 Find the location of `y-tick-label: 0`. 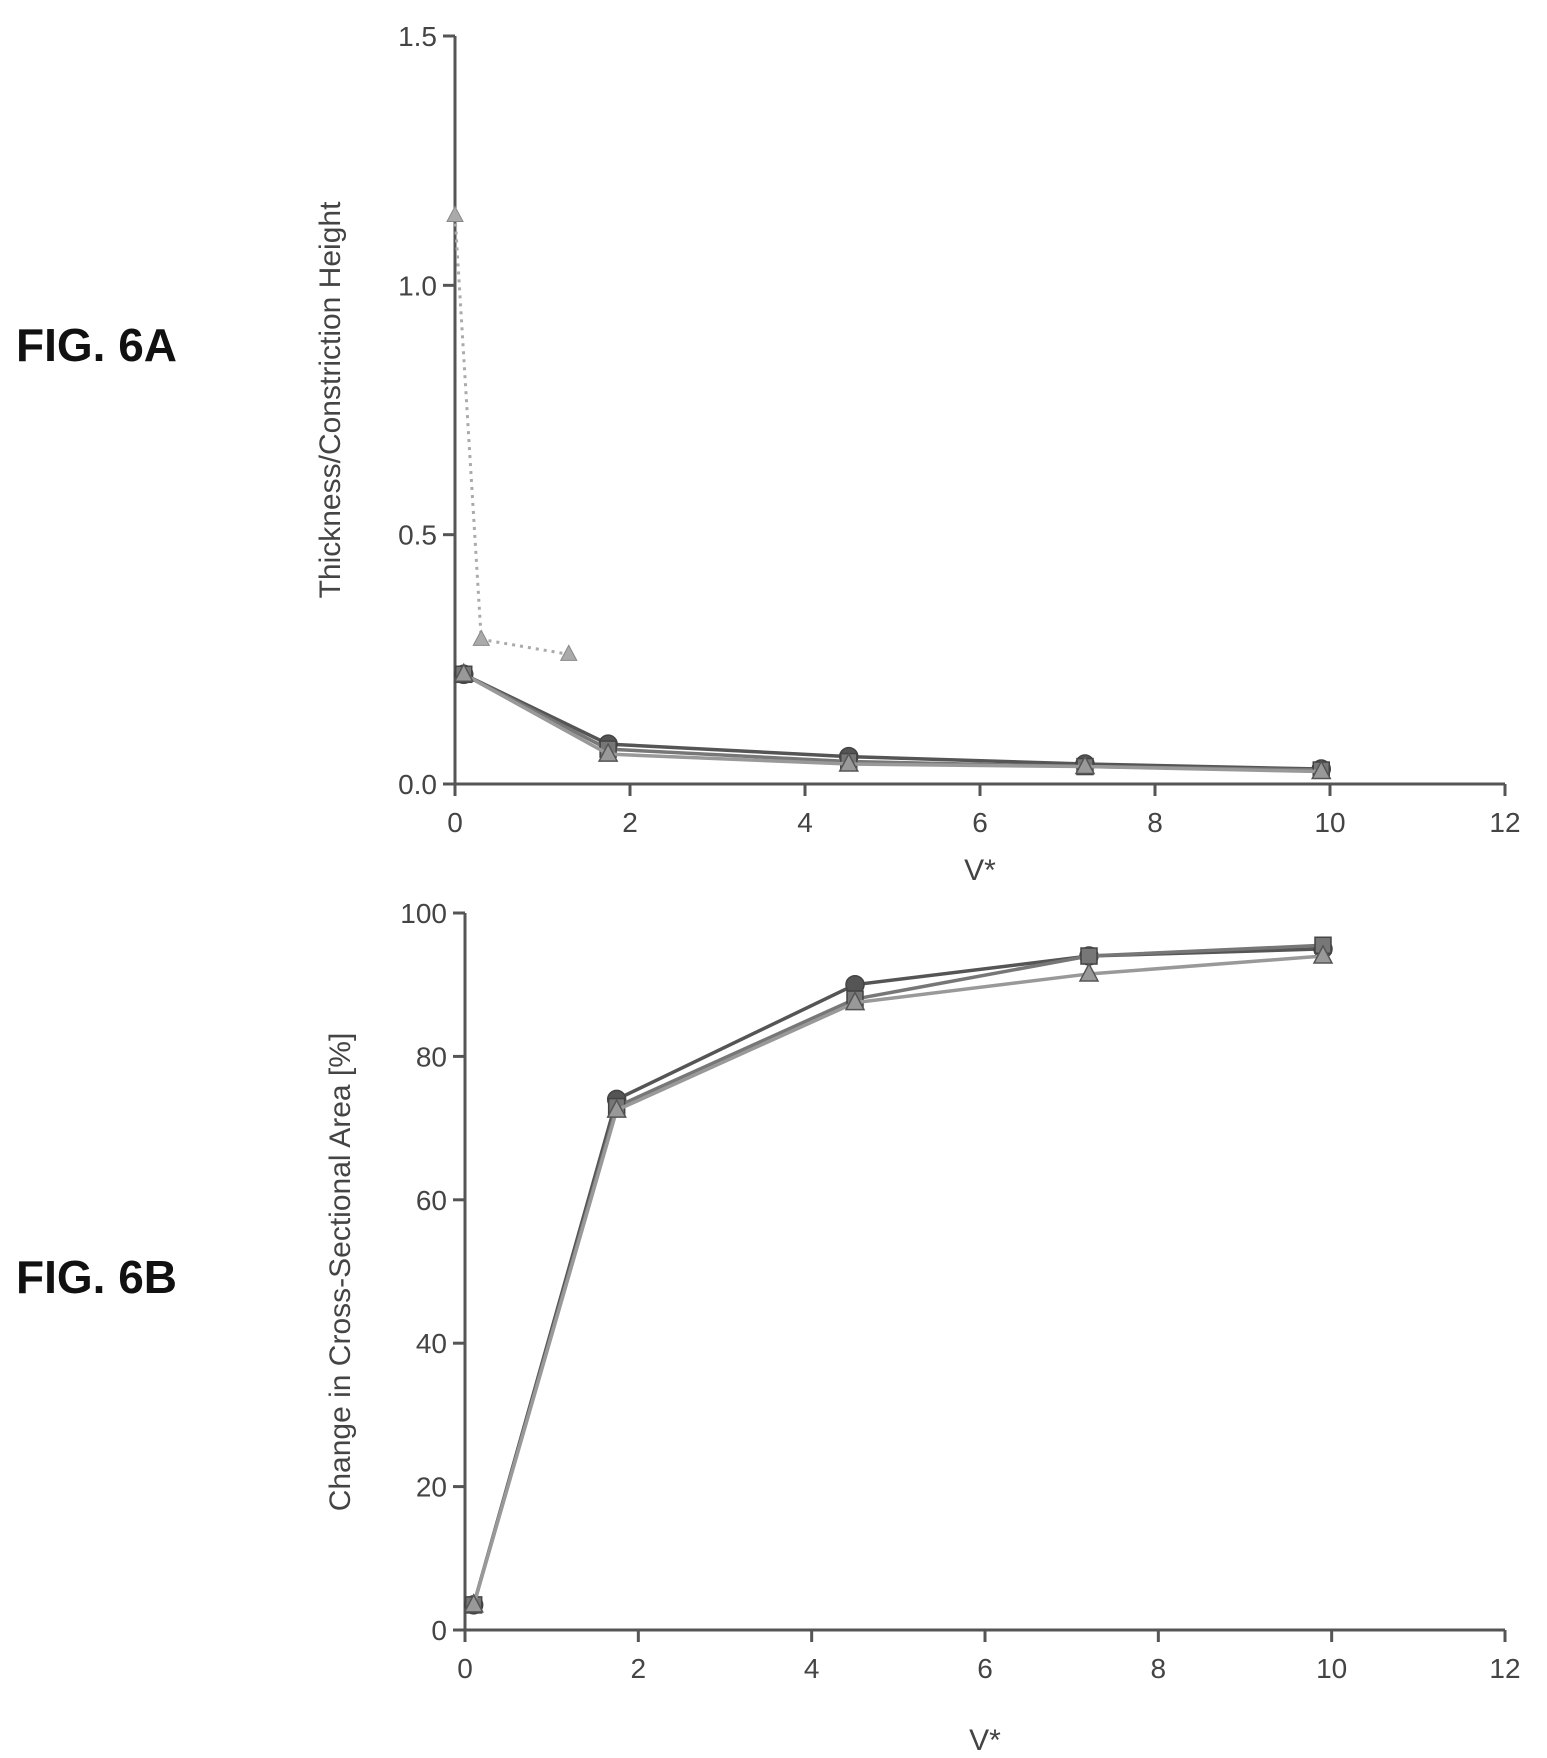

y-tick-label: 0 is located at coordinates (439, 1630).